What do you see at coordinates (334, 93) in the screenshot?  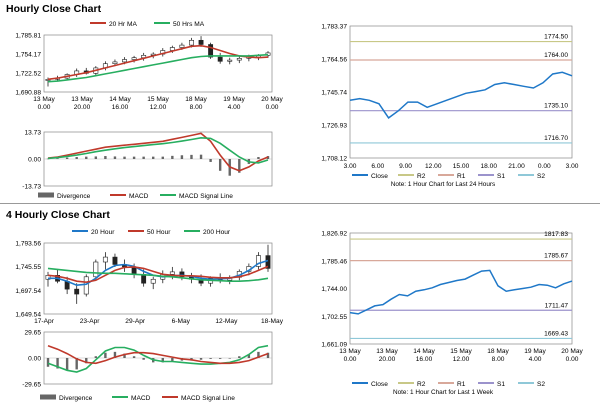 I see `y-tick-label: 1,745.74` at bounding box center [334, 93].